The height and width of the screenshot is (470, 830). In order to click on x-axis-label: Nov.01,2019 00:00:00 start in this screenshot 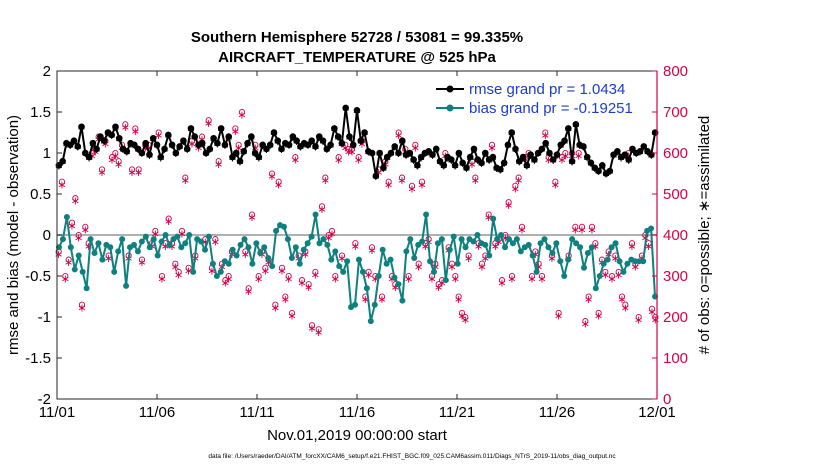, I will do `click(357, 435)`.